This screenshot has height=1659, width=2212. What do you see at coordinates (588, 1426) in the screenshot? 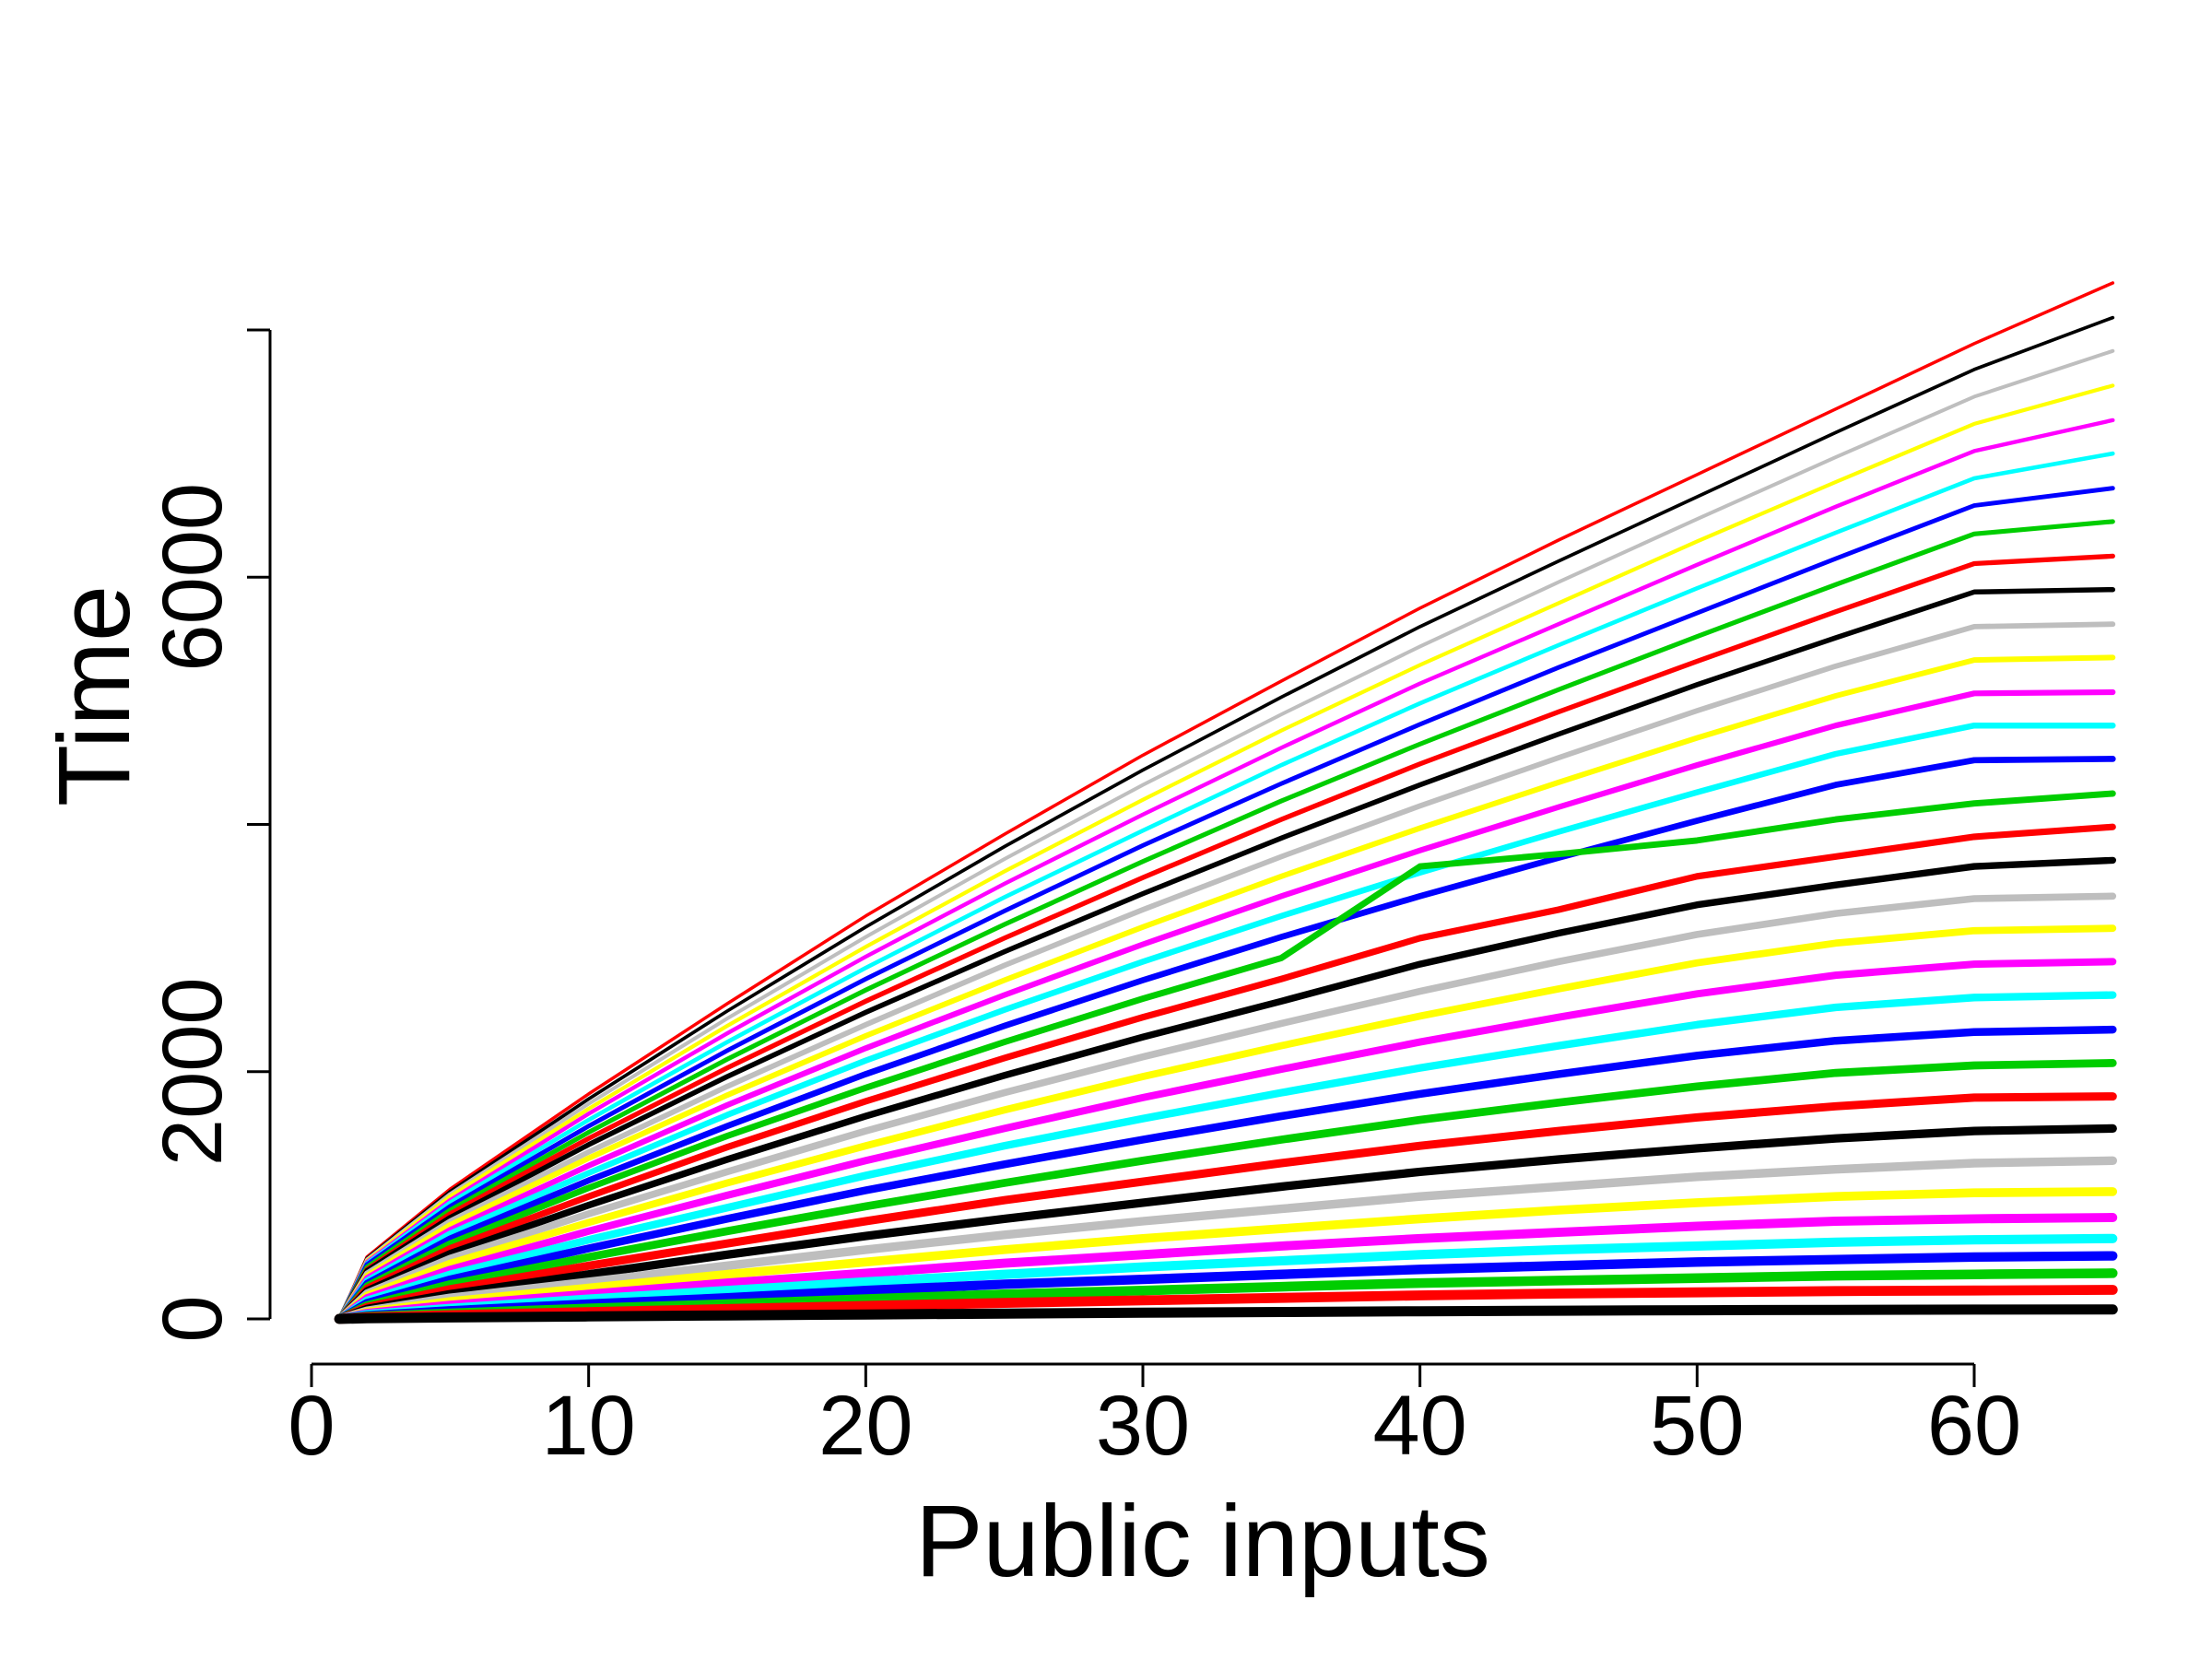
I see `x-tick-label-10: 10` at bounding box center [588, 1426].